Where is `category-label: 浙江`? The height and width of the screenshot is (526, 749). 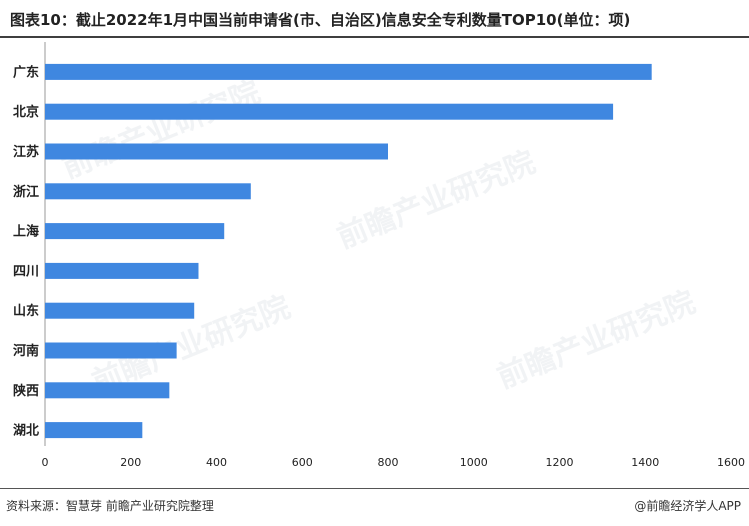 category-label: 浙江 is located at coordinates (26, 192).